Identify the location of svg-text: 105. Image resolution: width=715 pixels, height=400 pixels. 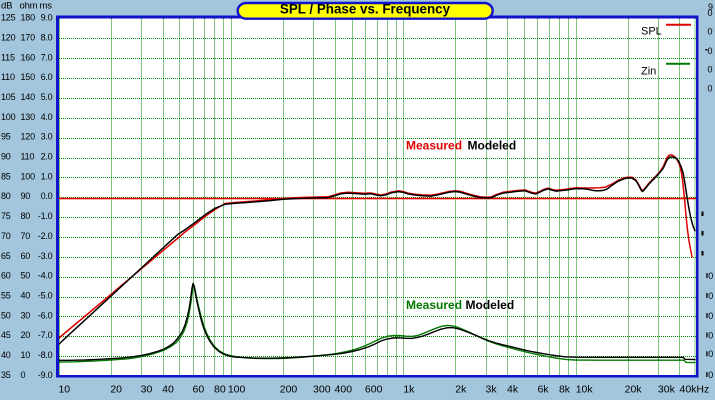
(8, 97).